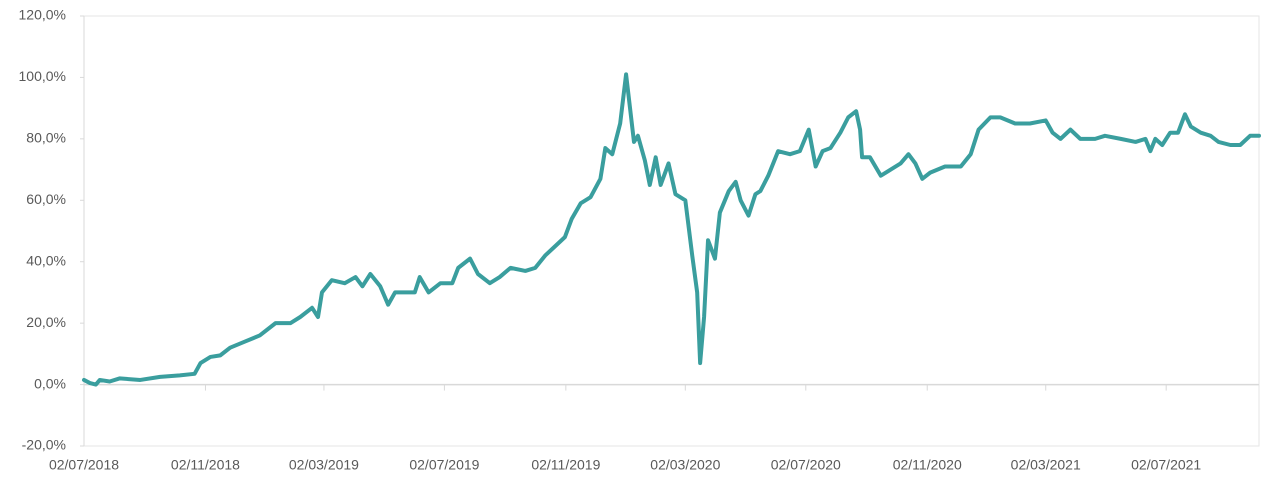 The image size is (1265, 499). What do you see at coordinates (205, 465) in the screenshot?
I see `x-tick-label: 02/11/2018` at bounding box center [205, 465].